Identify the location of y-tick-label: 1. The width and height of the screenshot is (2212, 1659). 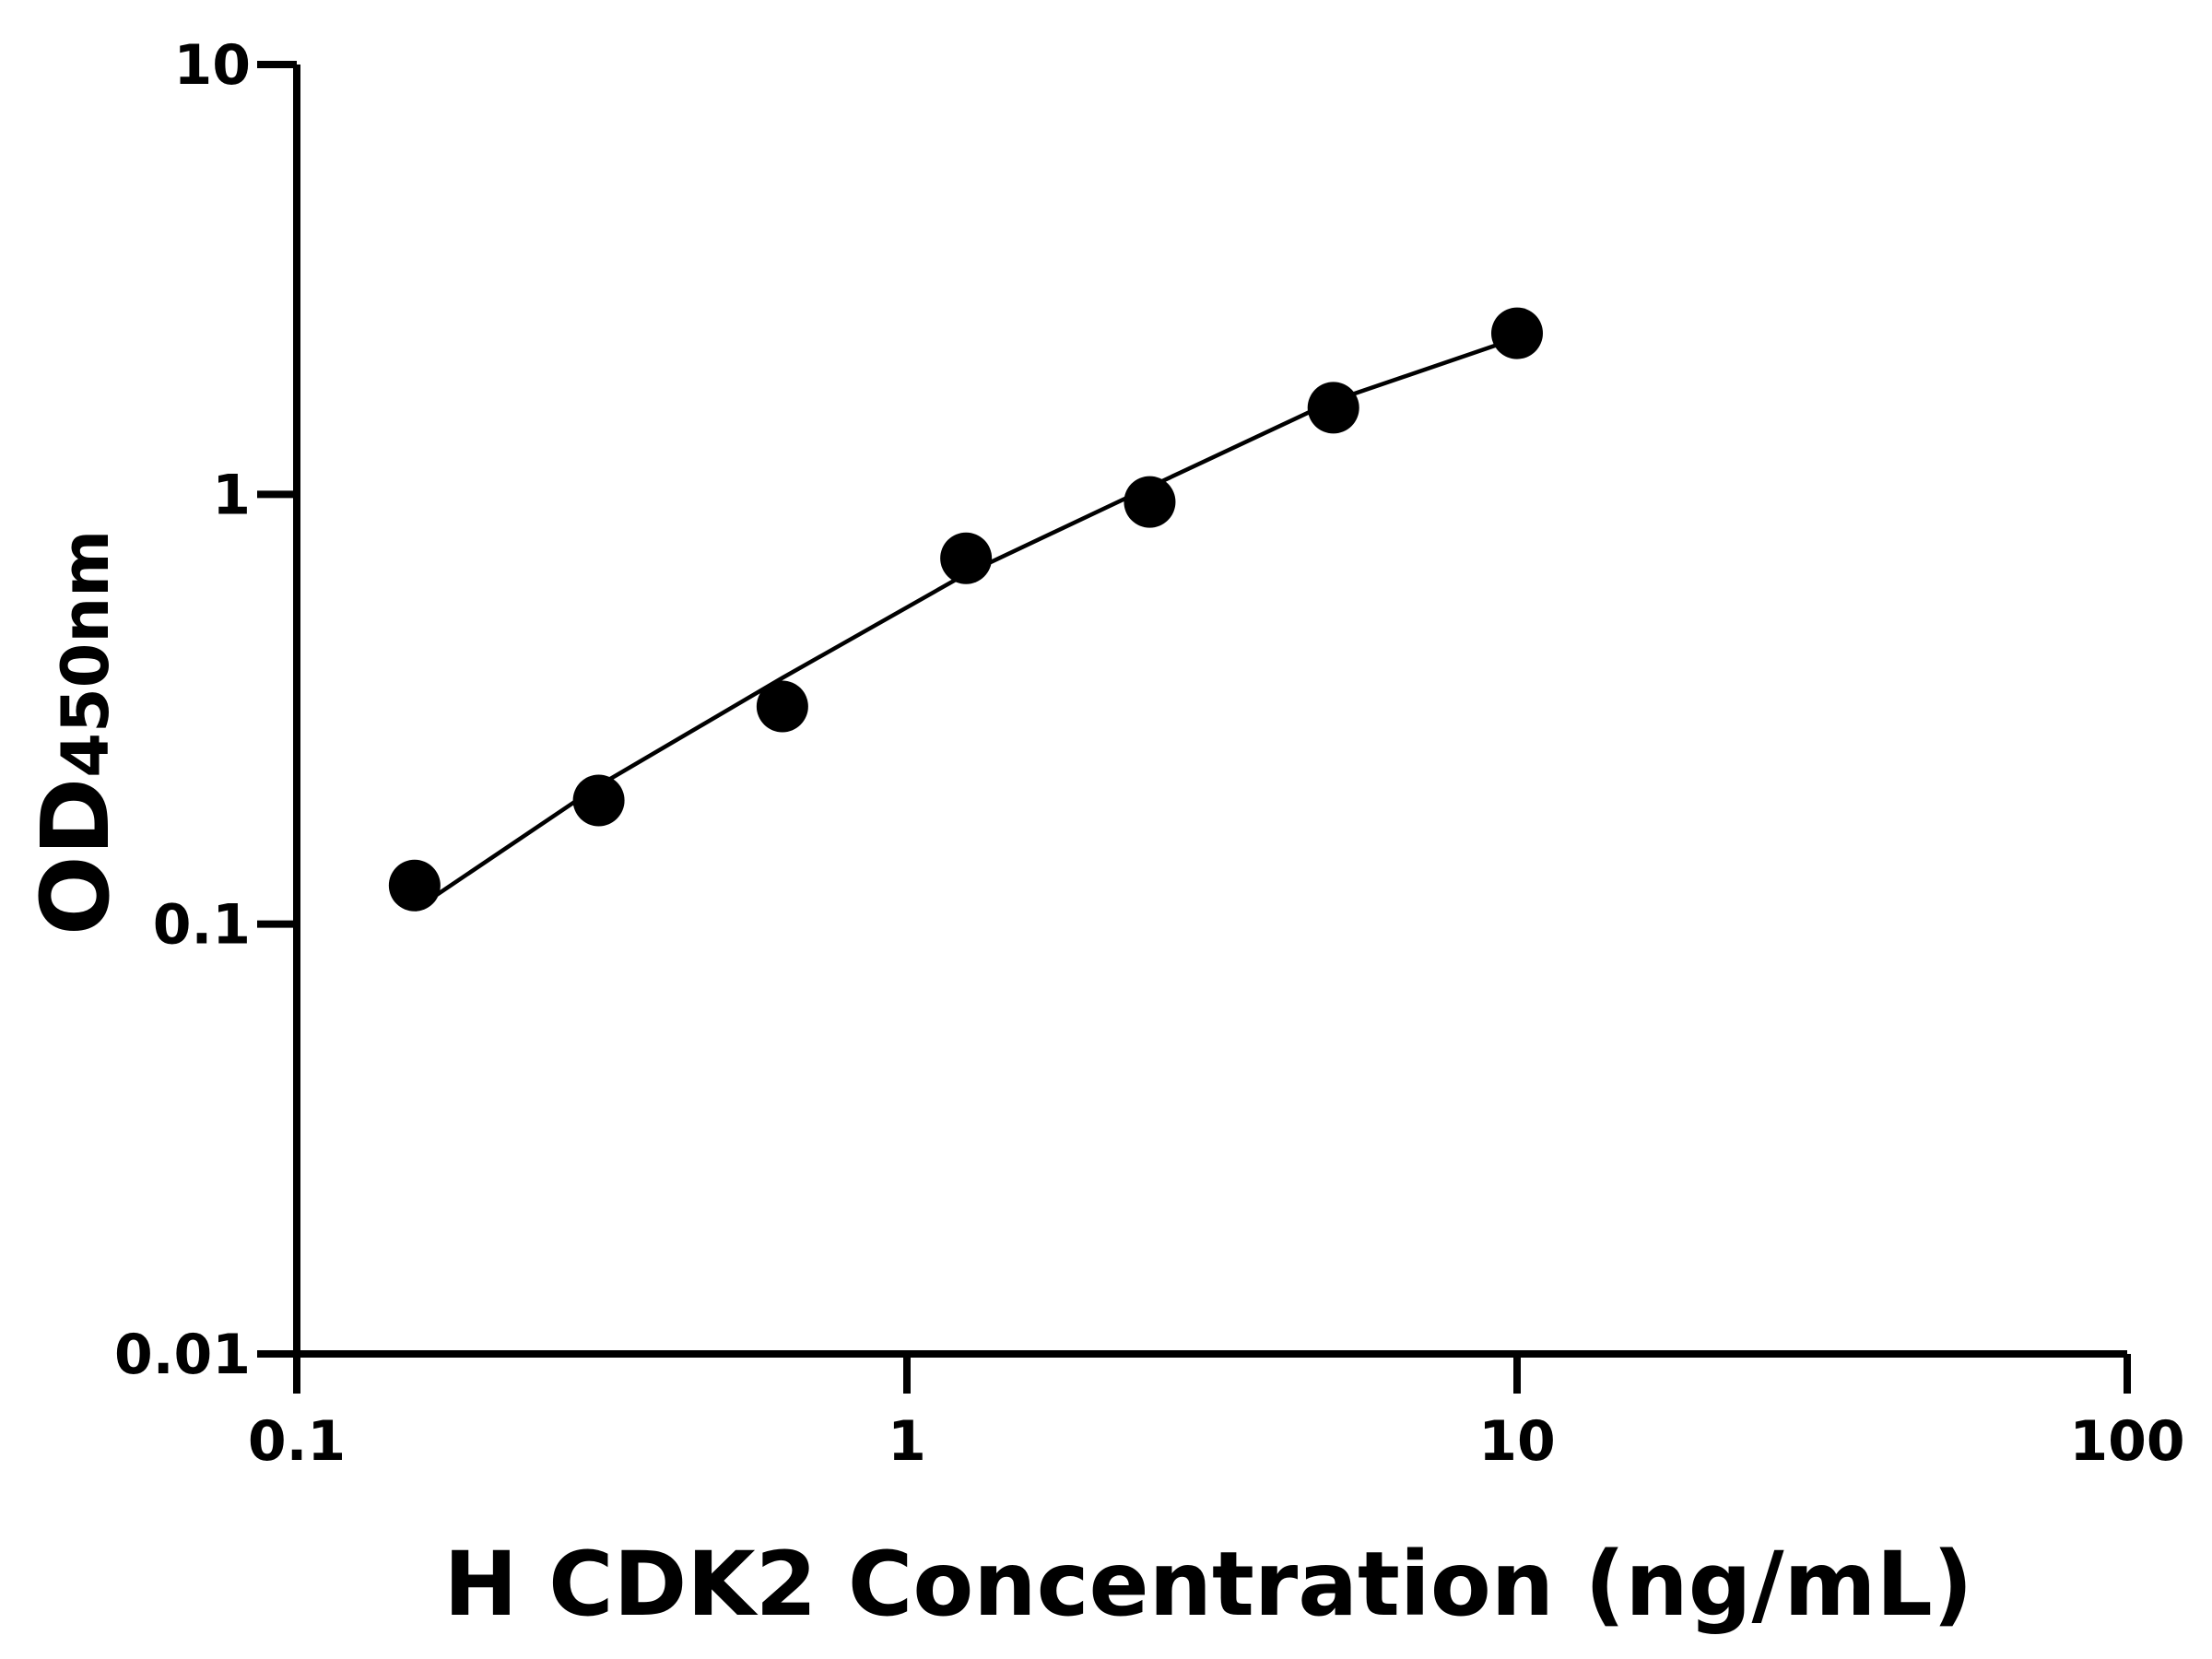
(231, 495).